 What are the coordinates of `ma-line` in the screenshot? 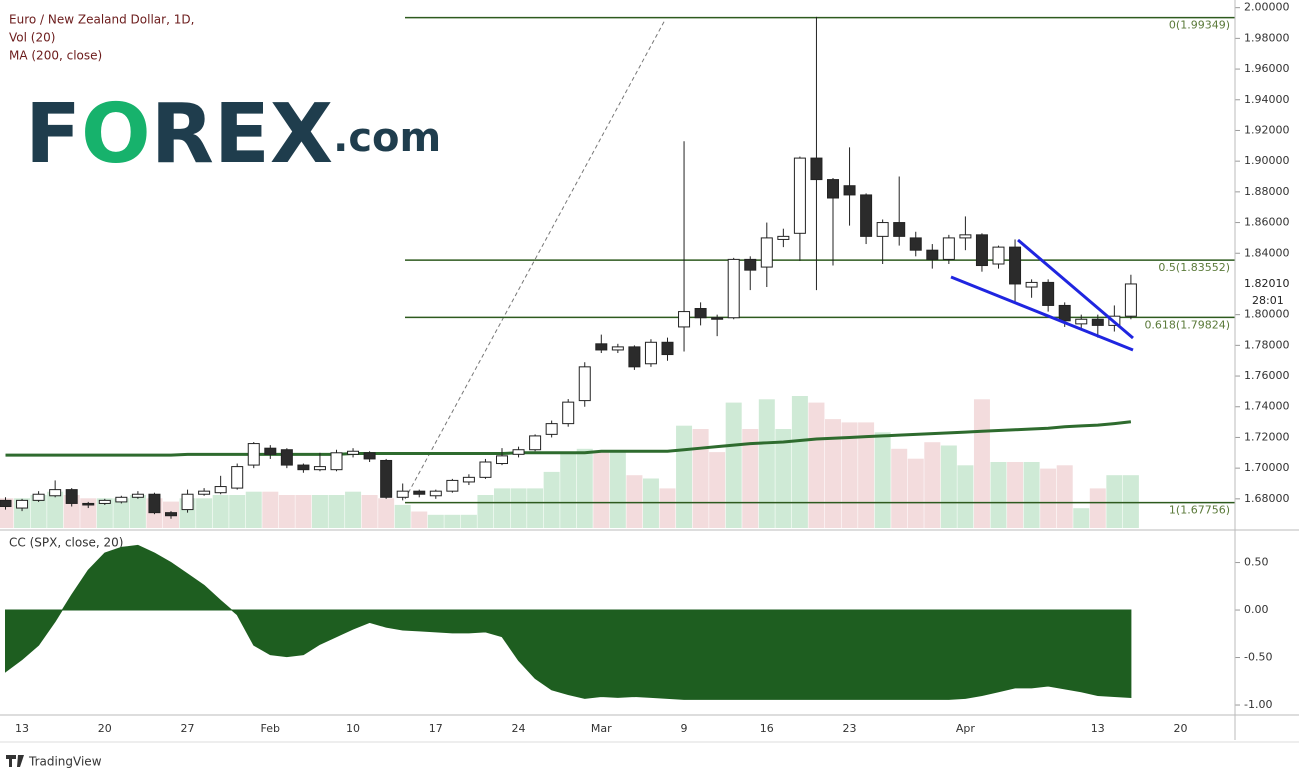 It's located at (568, 438).